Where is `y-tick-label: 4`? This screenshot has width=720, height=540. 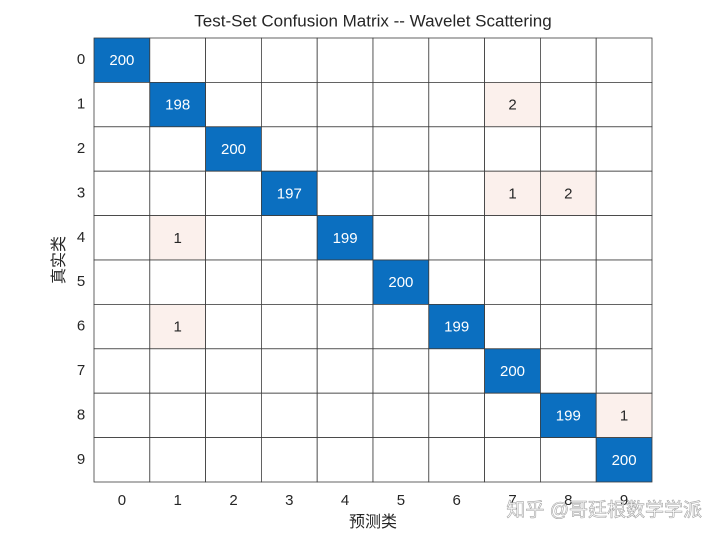 y-tick-label: 4 is located at coordinates (81, 237).